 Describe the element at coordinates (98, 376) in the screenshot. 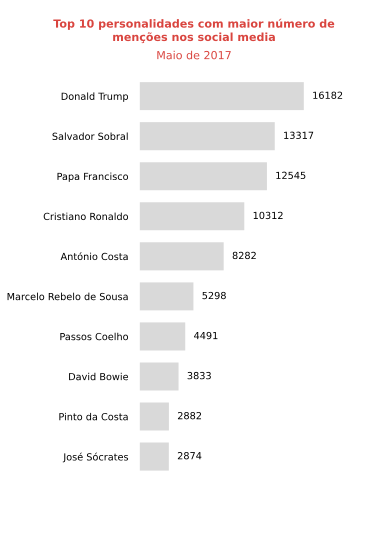

I see `y-tick-label: David Bowie` at that location.